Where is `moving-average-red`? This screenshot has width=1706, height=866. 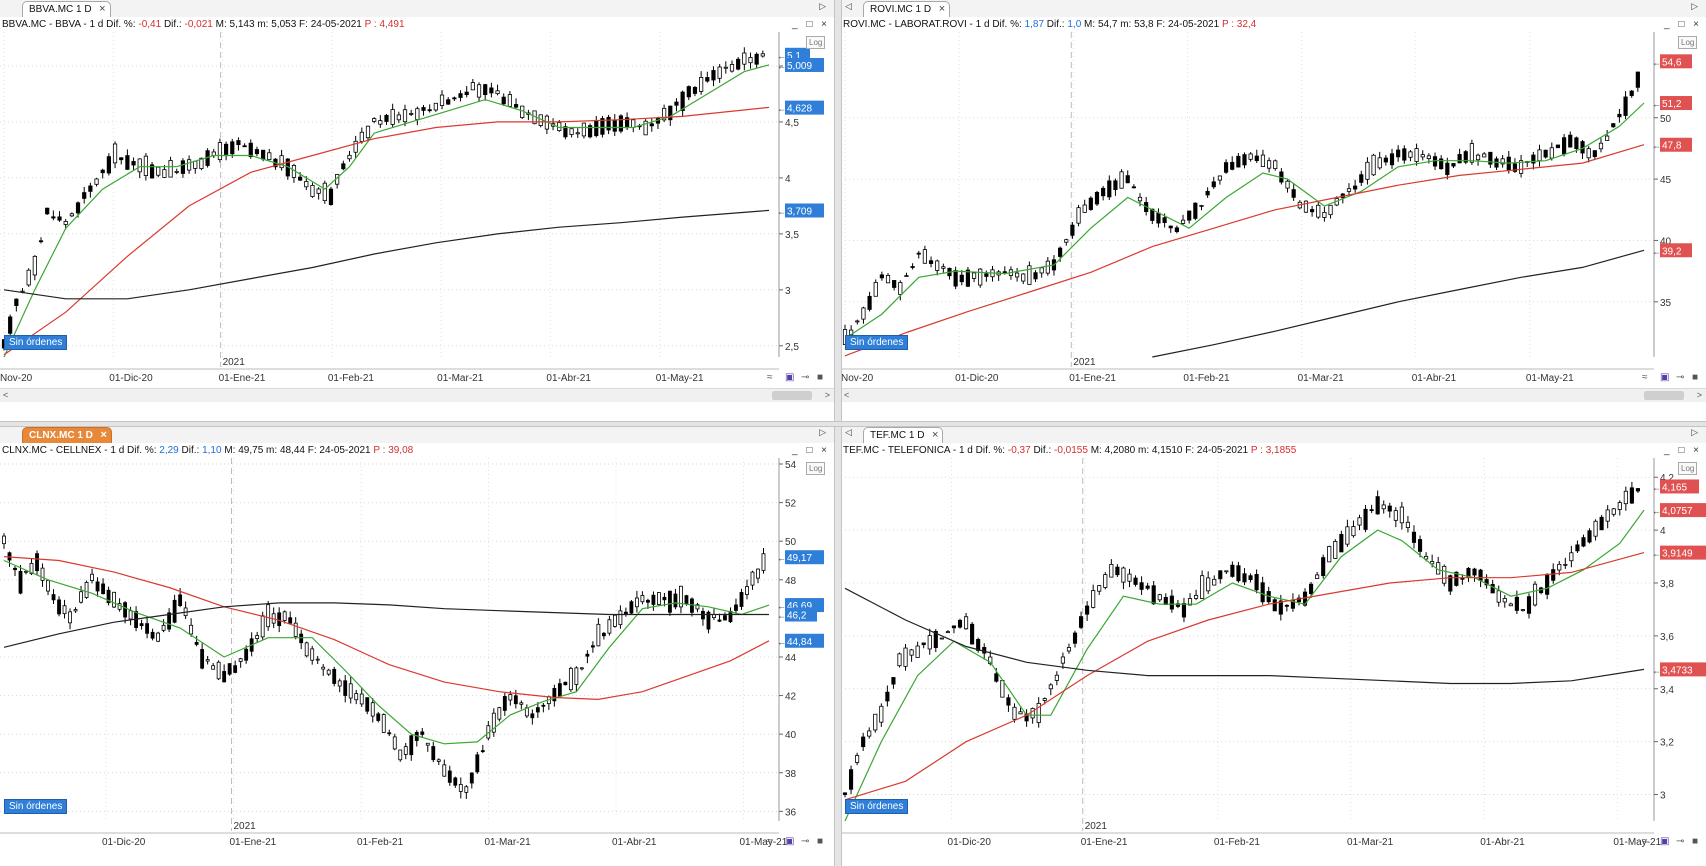
moving-average-red is located at coordinates (386, 231).